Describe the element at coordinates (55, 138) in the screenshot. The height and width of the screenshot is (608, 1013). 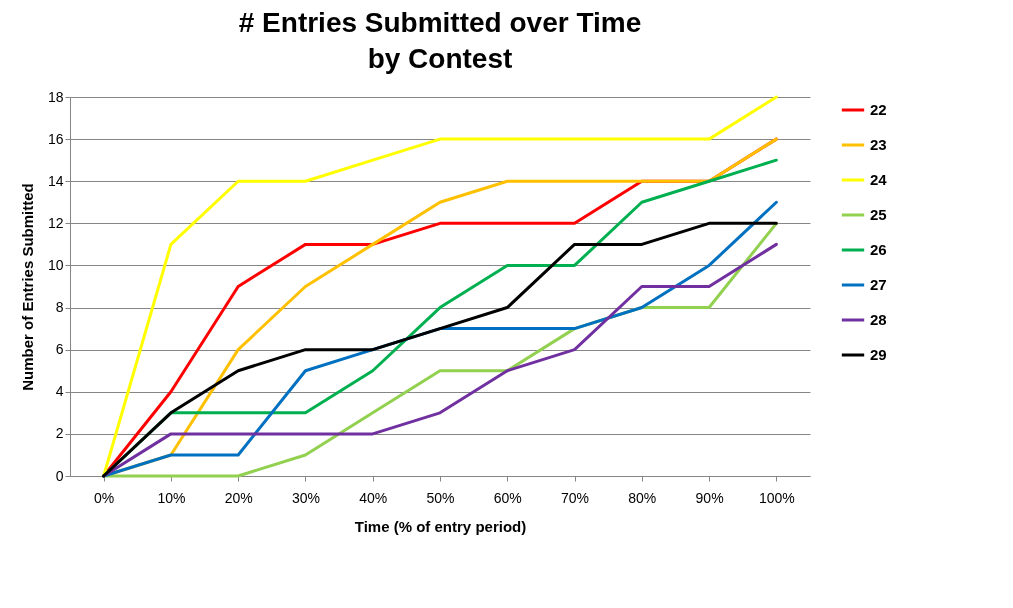
I see `y-tick-label: 16` at that location.